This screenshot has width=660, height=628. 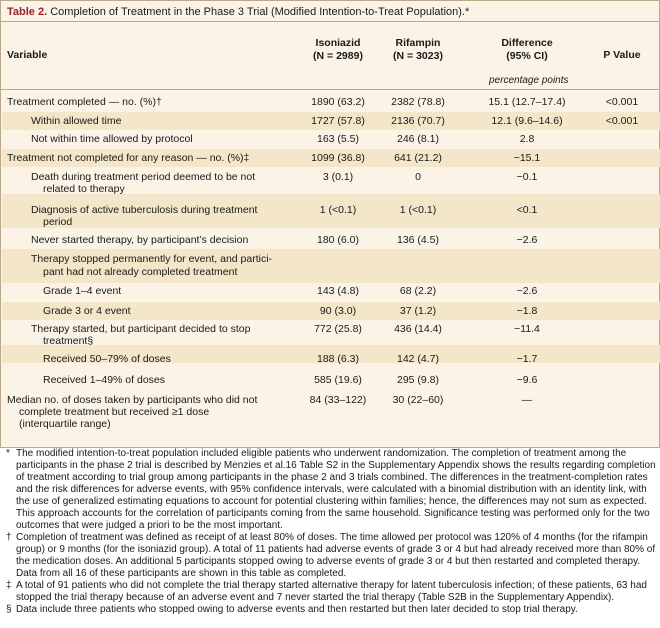 I want to click on cell-difference: 12.1 (9.6–14.6), so click(x=527, y=121).